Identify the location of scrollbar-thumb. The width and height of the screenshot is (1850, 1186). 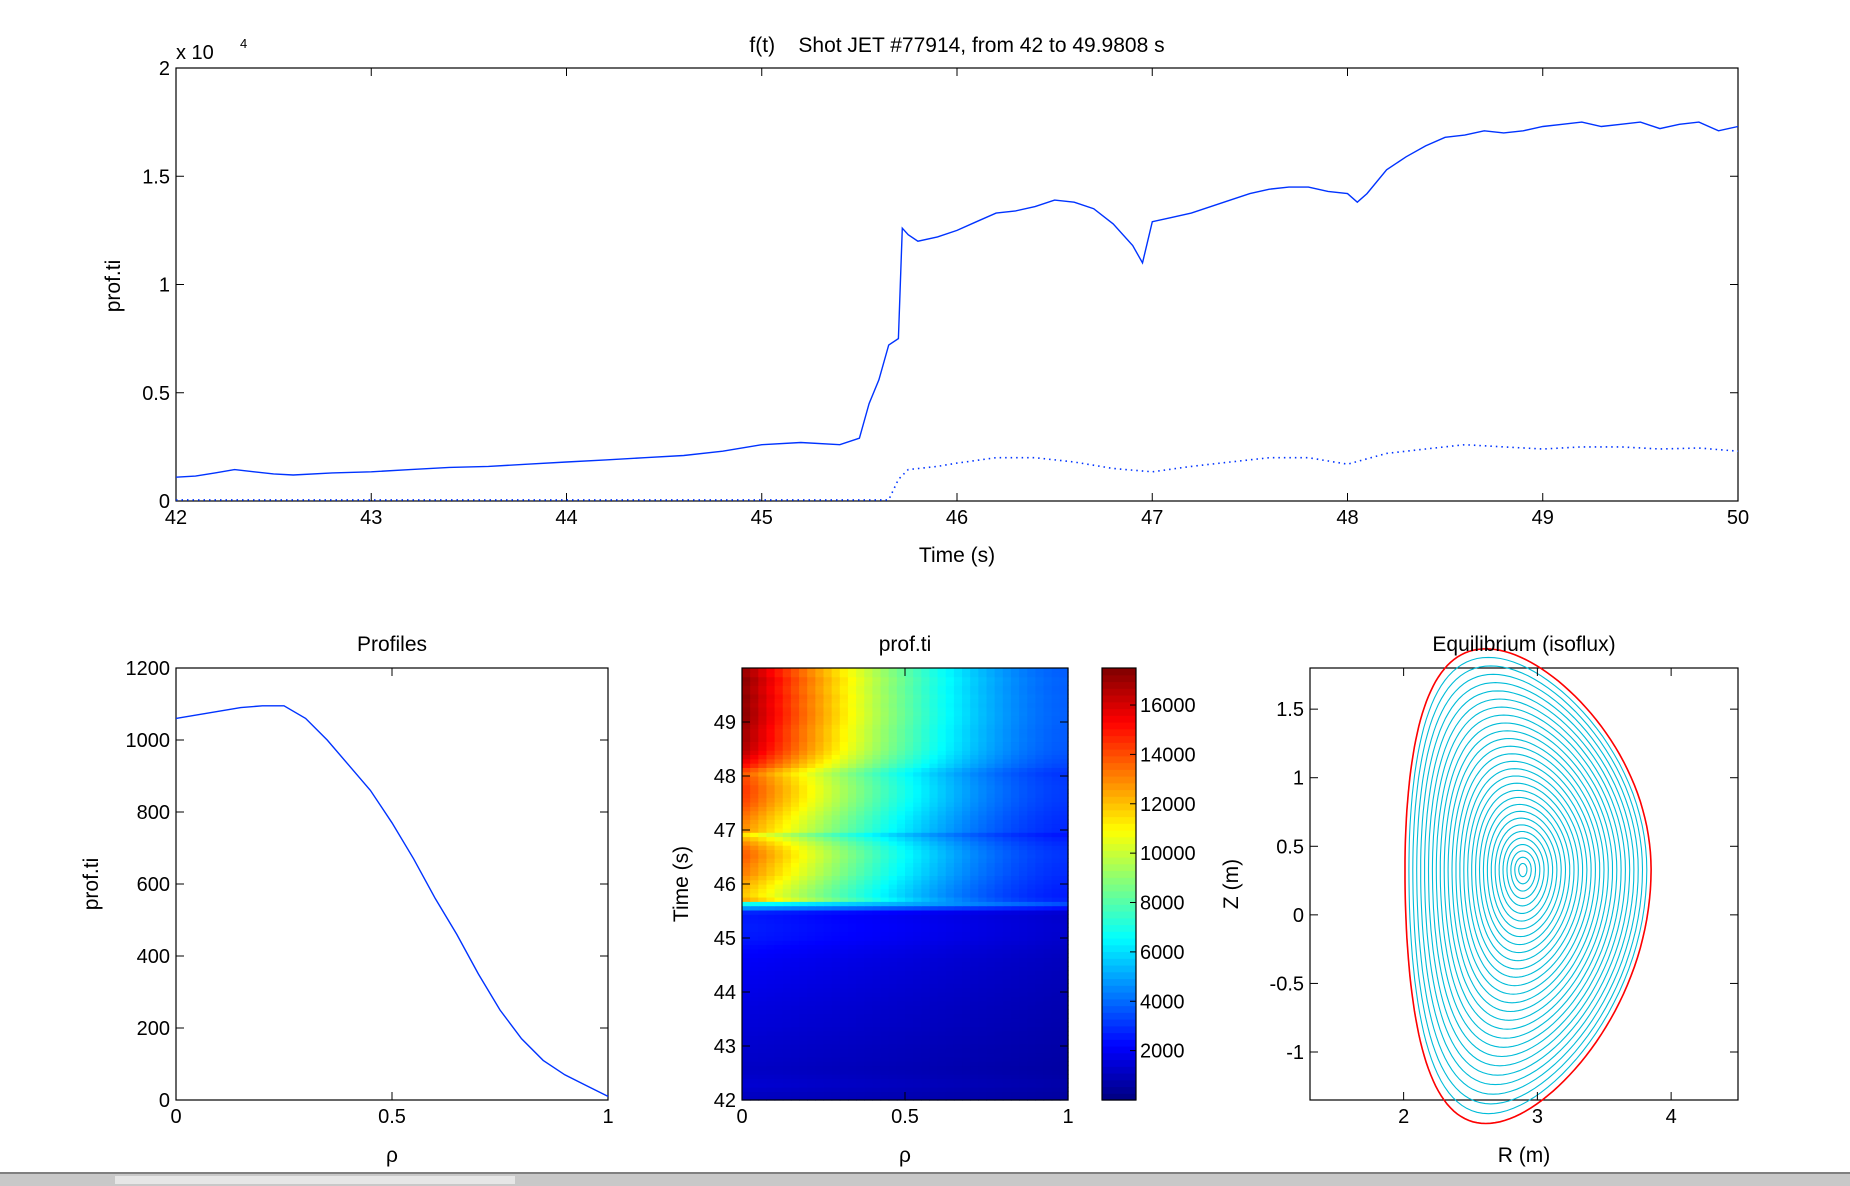
(315, 1180).